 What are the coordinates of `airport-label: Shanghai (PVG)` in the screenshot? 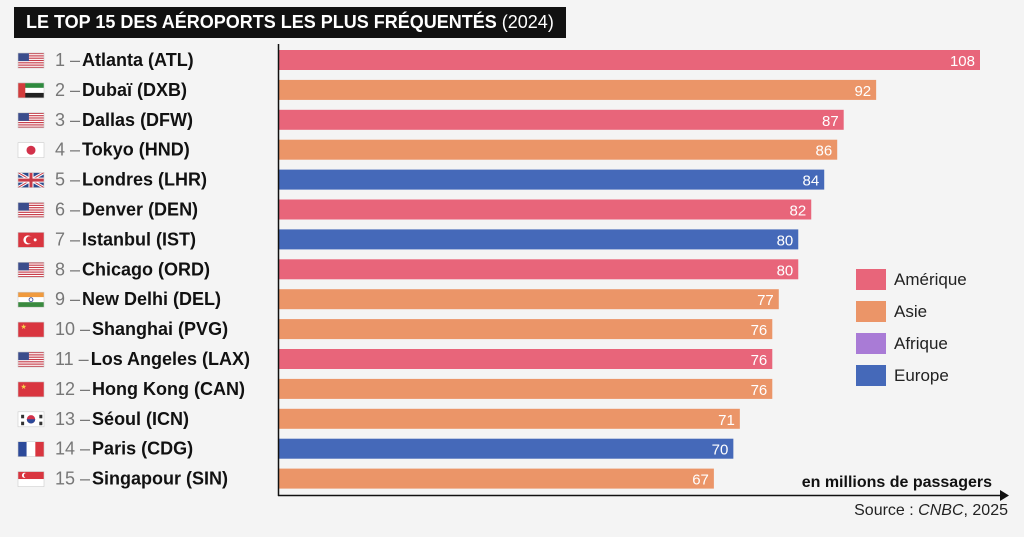 It's located at (160, 329).